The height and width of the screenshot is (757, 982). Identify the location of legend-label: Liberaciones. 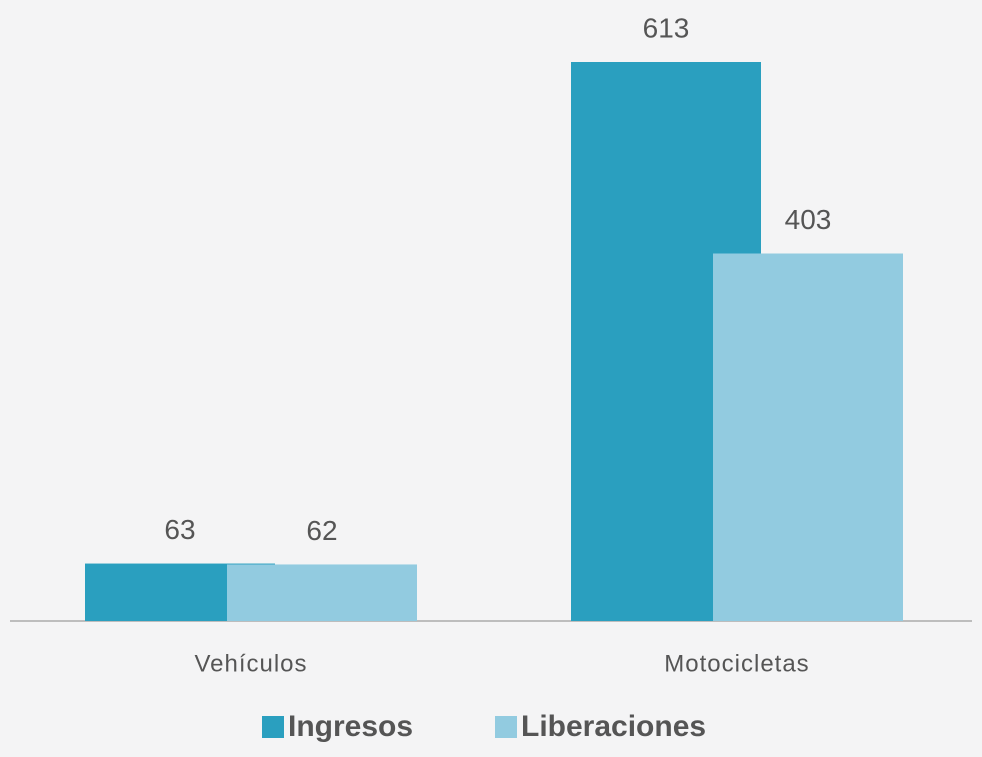
(613, 726).